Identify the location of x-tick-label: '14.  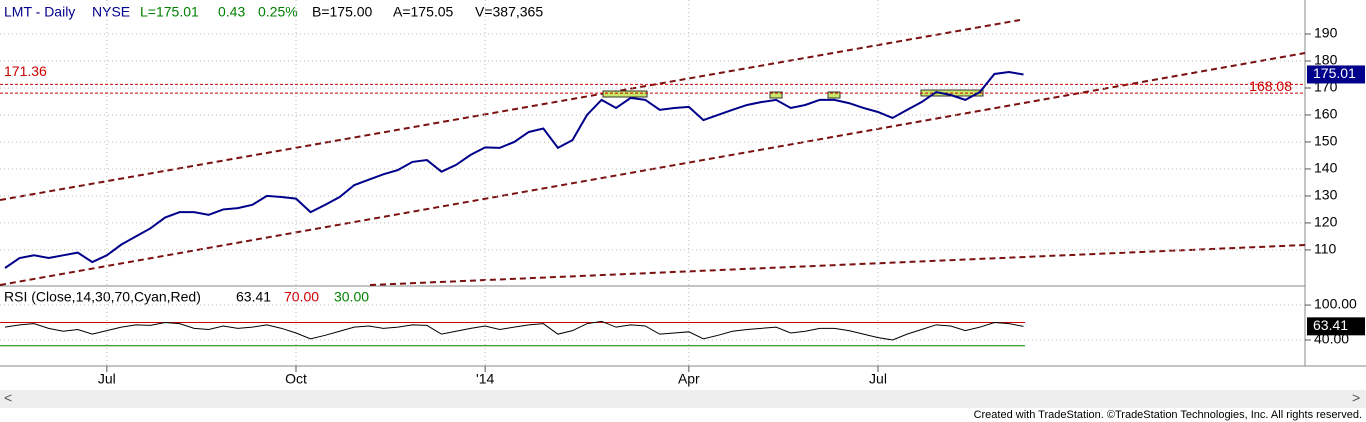
(485, 379).